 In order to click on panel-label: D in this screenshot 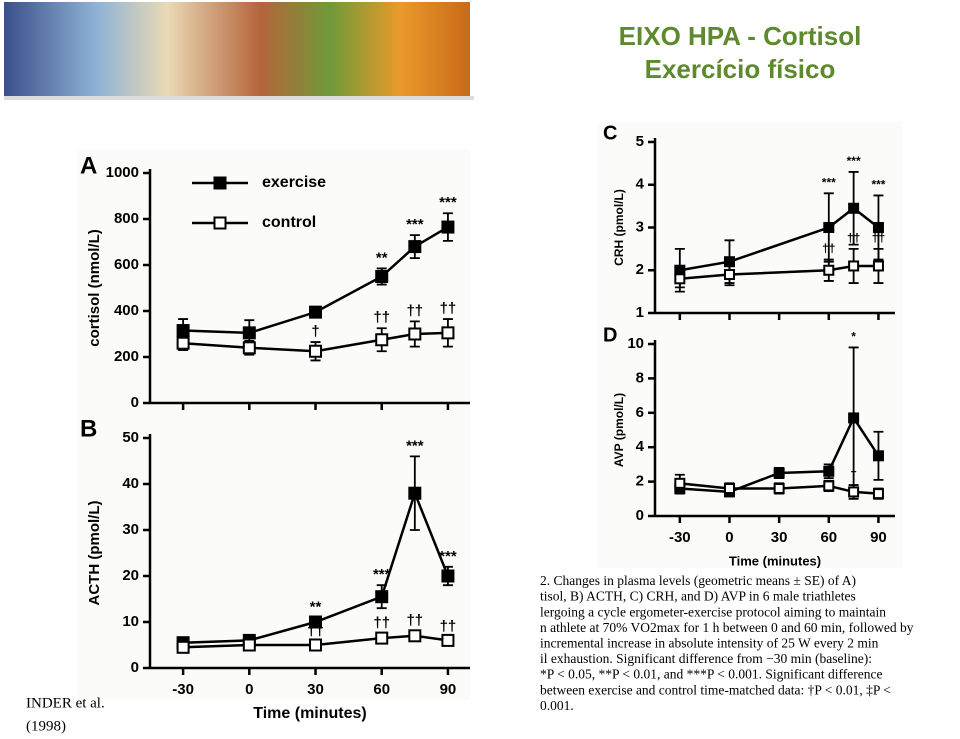, I will do `click(610, 335)`.